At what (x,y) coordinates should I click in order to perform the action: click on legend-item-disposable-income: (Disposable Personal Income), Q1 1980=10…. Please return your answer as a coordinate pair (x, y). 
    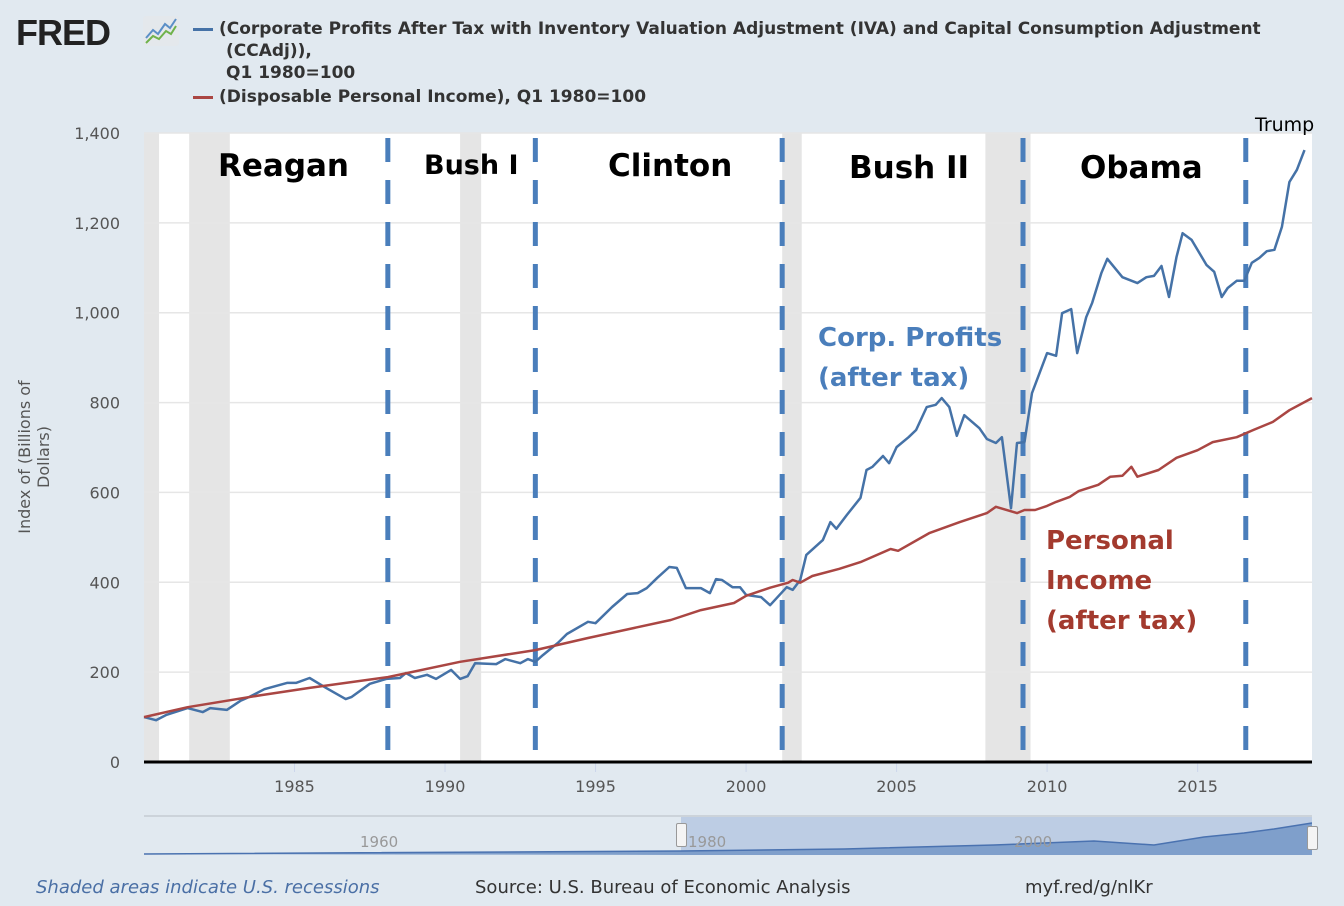
    Looking at the image, I should click on (419, 97).